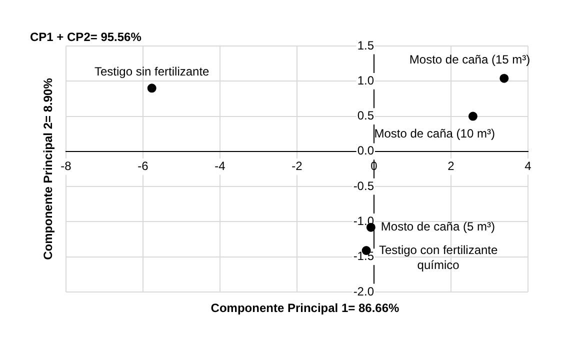 The height and width of the screenshot is (340, 572). What do you see at coordinates (365, 45) in the screenshot?
I see `y-tick-label: 1.5` at bounding box center [365, 45].